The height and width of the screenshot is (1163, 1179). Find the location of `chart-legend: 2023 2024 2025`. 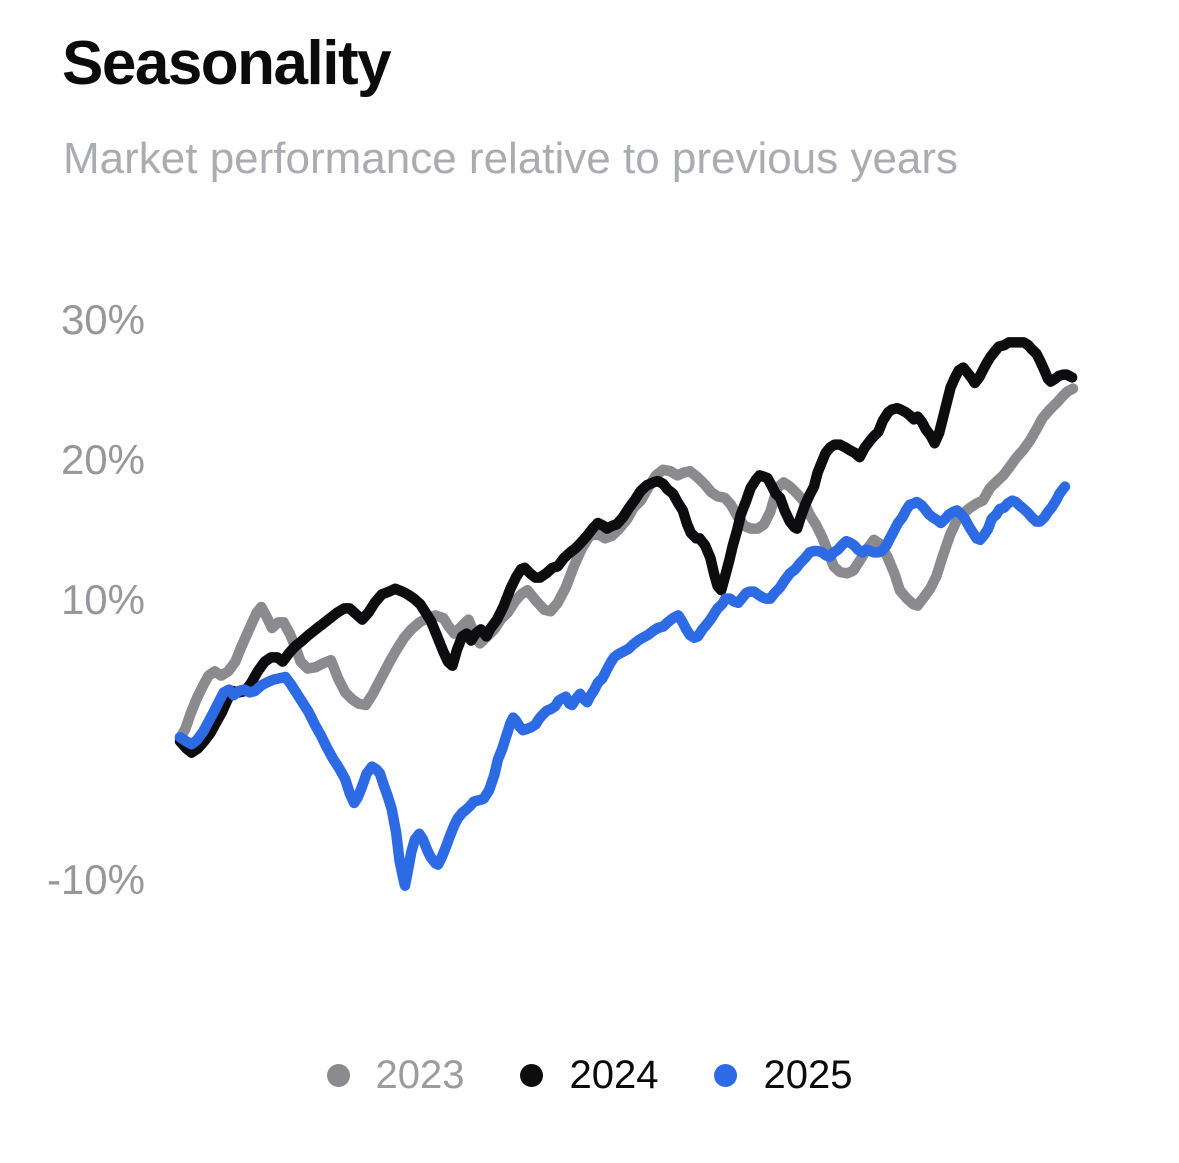

chart-legend: 2023 2024 2025 is located at coordinates (589, 1075).